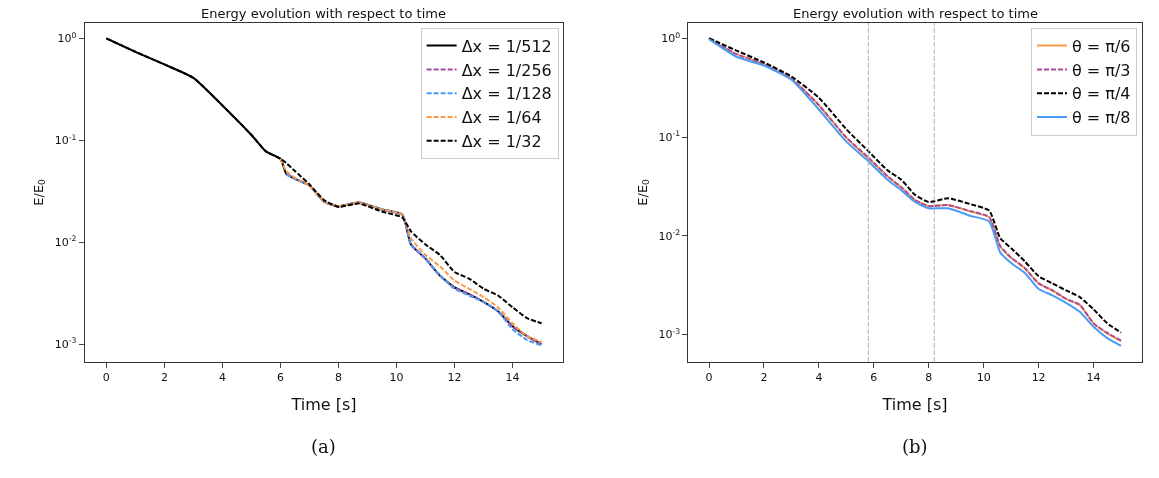 The width and height of the screenshot is (1159, 478). I want to click on text: (a), so click(323, 446).